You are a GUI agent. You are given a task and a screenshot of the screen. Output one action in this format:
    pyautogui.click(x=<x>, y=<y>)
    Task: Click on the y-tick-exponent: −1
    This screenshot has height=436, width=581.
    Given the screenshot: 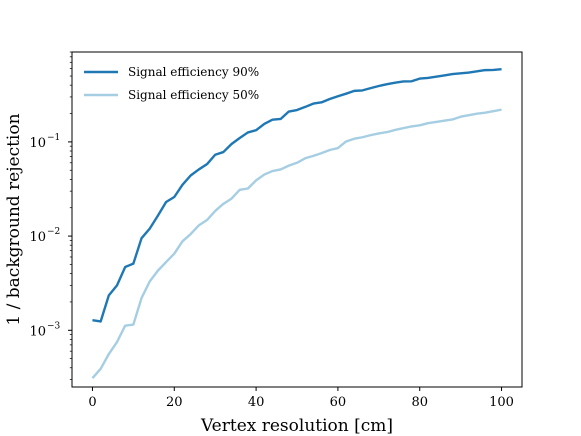 What is the action you would take?
    pyautogui.click(x=53, y=138)
    